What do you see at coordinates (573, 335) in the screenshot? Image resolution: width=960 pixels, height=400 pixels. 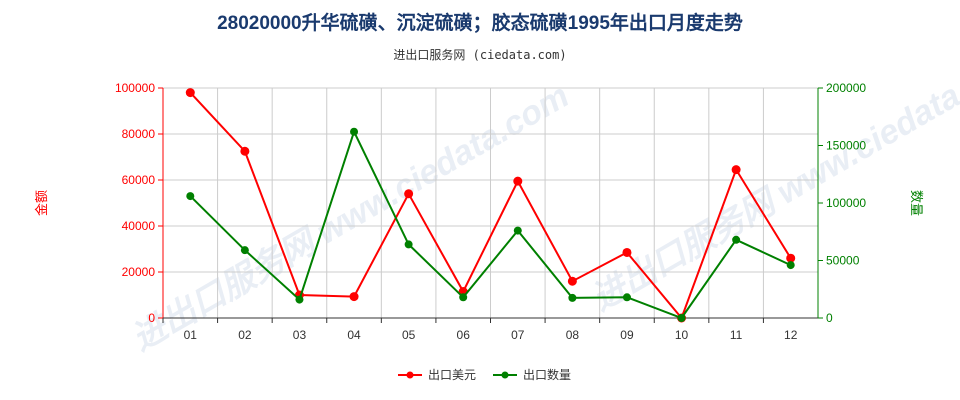 I see `x-tick-label: 08` at bounding box center [573, 335].